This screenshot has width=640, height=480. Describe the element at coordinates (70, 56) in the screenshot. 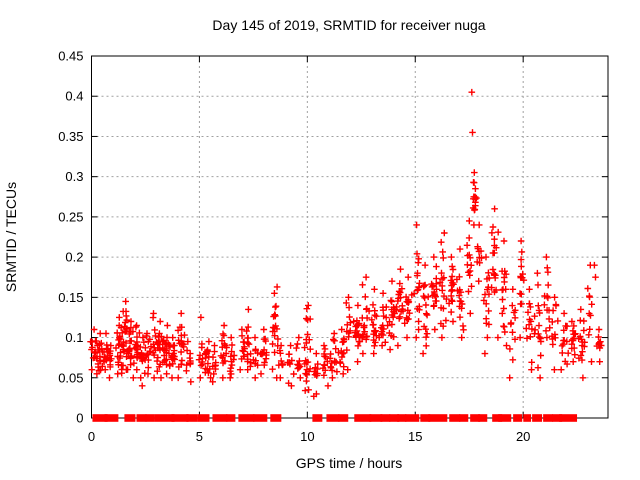

I see `y-tick-label: 0.45` at that location.